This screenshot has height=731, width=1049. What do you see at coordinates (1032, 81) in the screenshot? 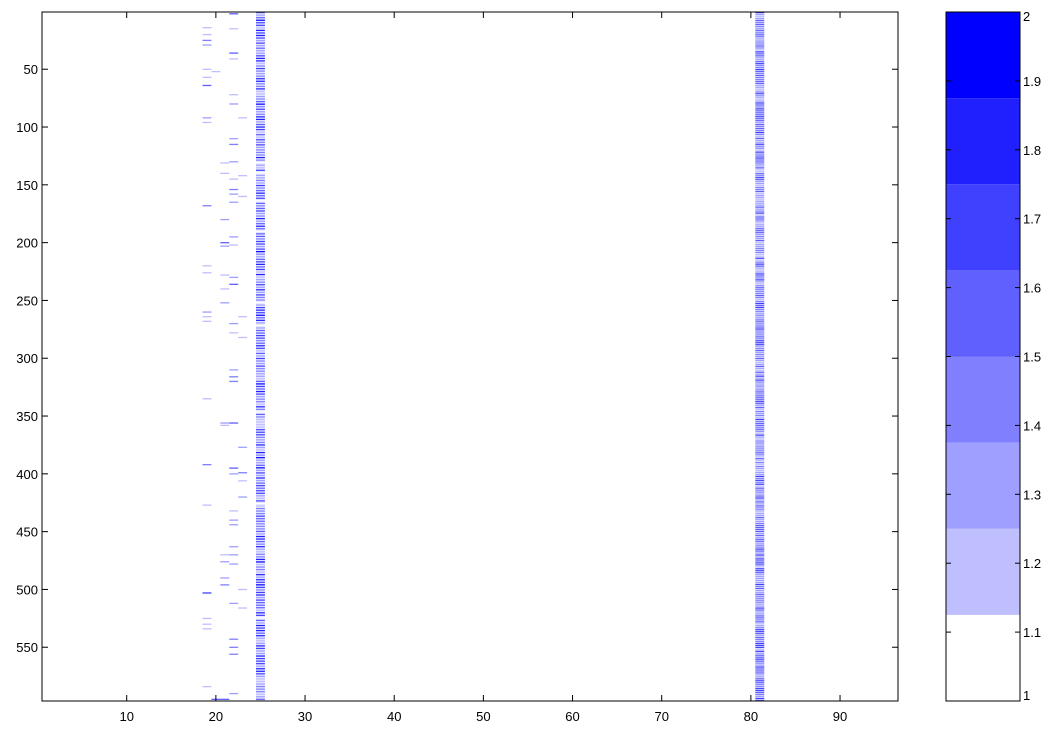
I see `colorbar-tick-label: 1.9` at bounding box center [1032, 81].